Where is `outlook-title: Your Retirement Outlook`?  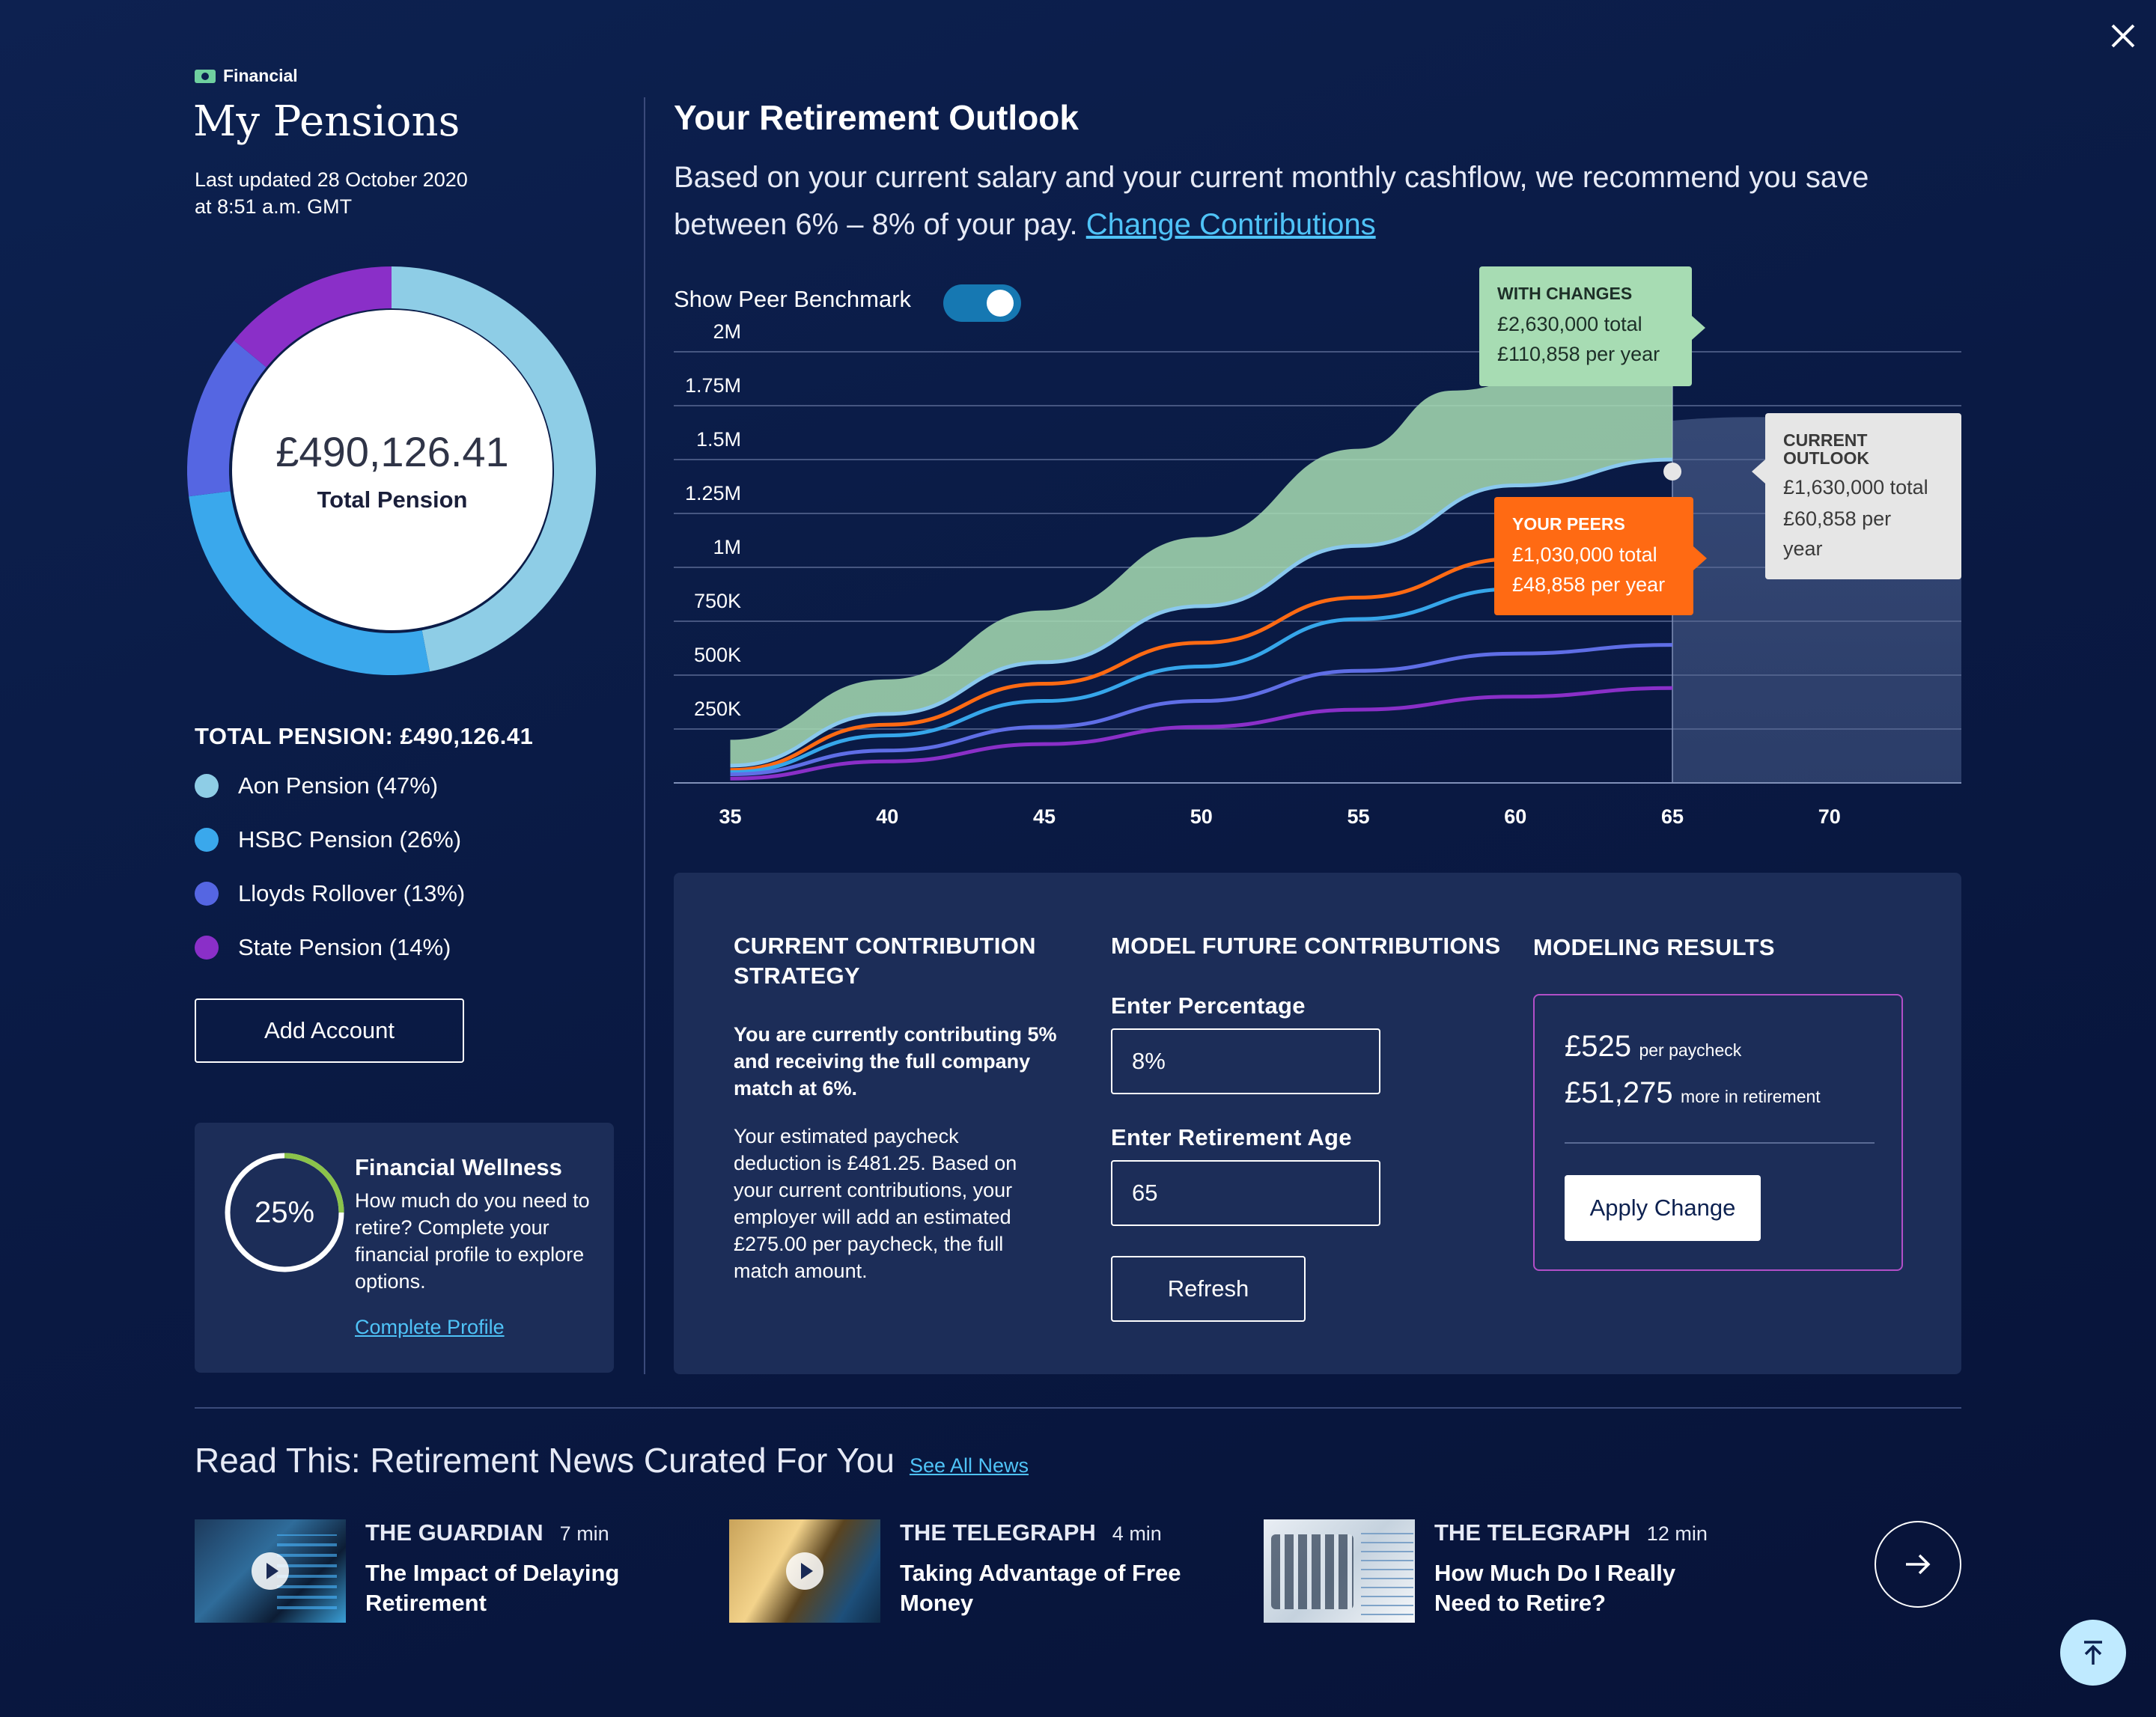 outlook-title: Your Retirement Outlook is located at coordinates (876, 117).